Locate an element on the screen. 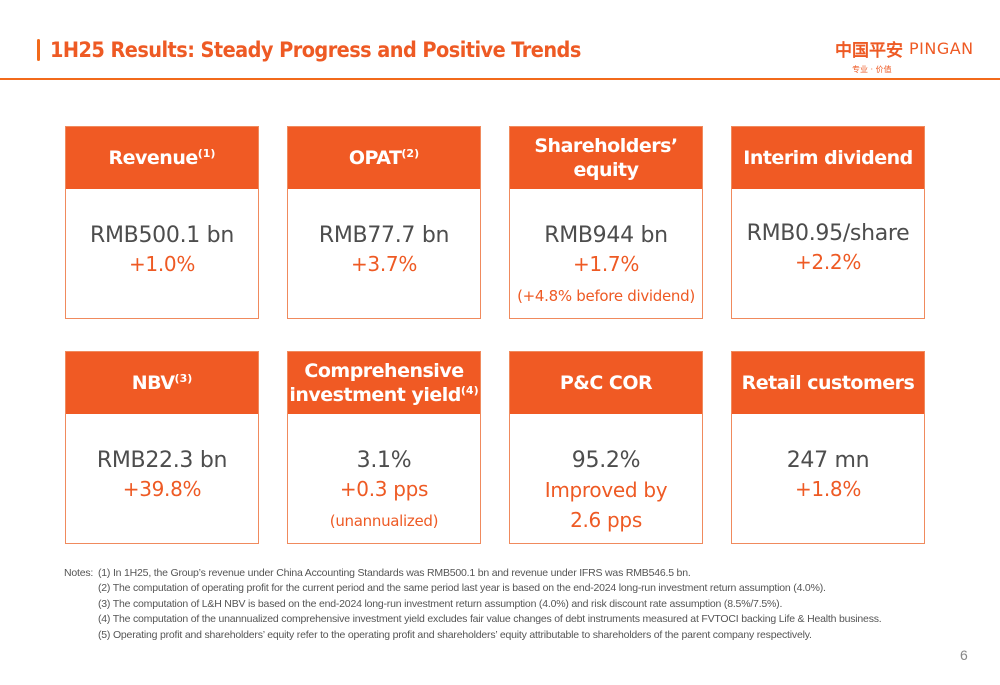 This screenshot has width=1000, height=685. kpi-value: RMB77.7 bn is located at coordinates (384, 235).